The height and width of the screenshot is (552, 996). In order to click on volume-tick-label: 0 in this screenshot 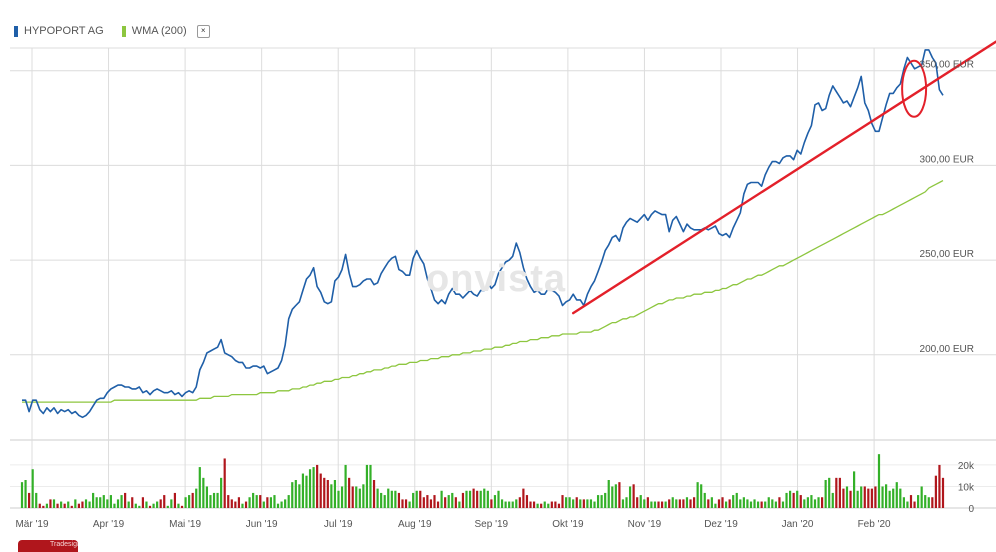, I will do `click(971, 509)`.